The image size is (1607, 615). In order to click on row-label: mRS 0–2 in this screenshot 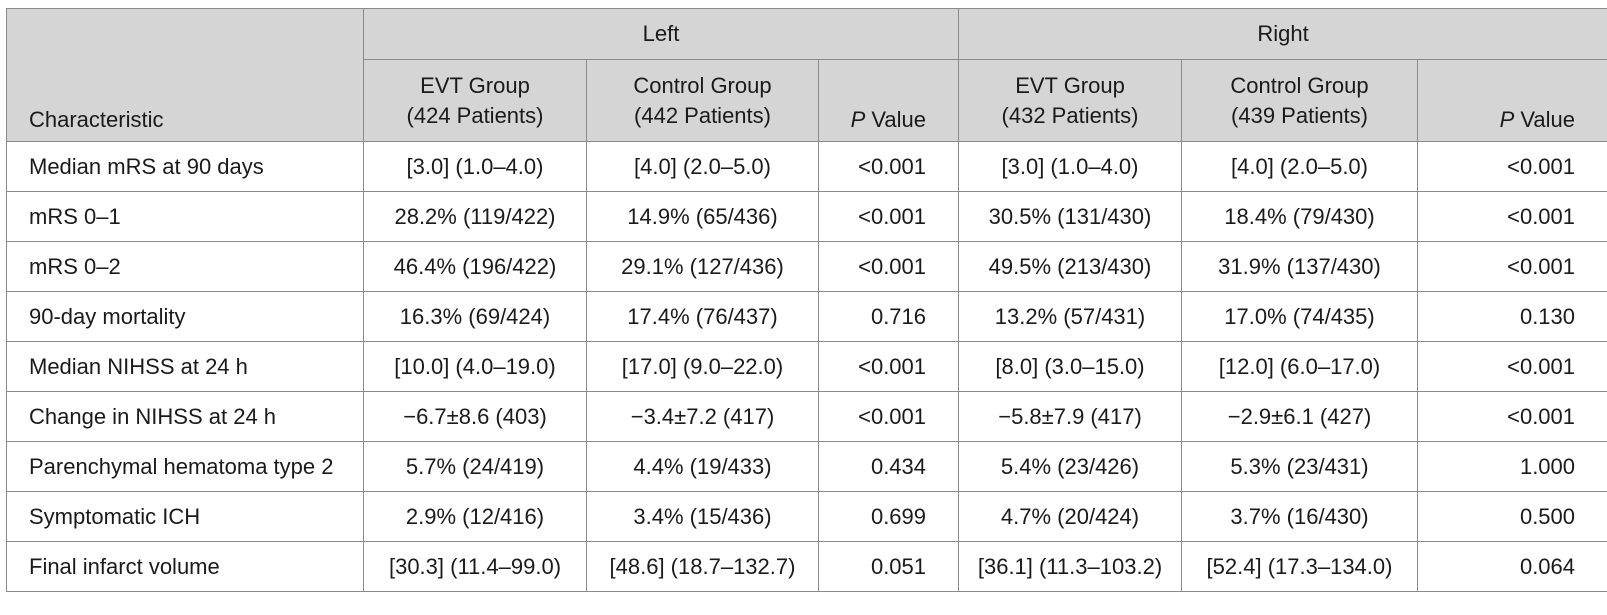, I will do `click(185, 266)`.